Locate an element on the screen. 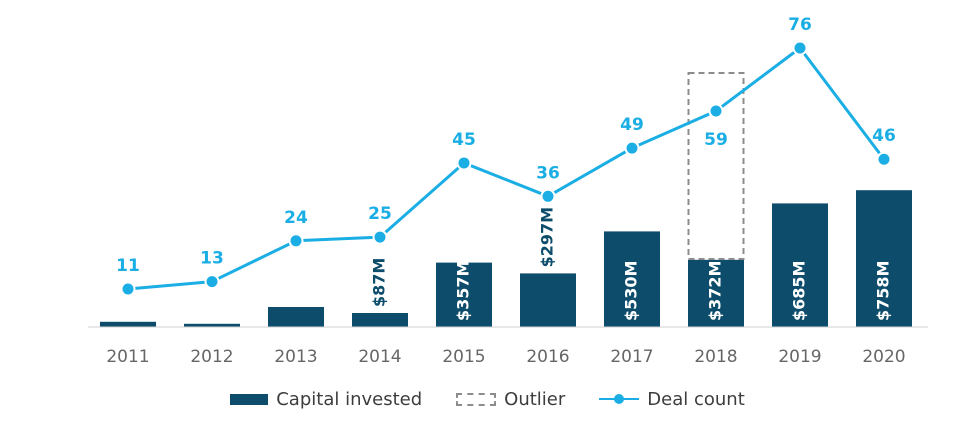 This screenshot has height=430, width=975. deal-point-2020 is located at coordinates (884, 159).